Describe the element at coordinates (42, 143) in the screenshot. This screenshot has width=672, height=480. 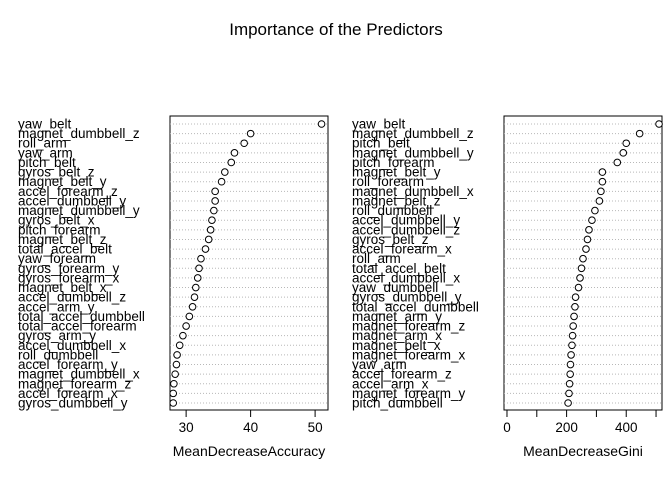
I see `variable-label: roll_arm` at that location.